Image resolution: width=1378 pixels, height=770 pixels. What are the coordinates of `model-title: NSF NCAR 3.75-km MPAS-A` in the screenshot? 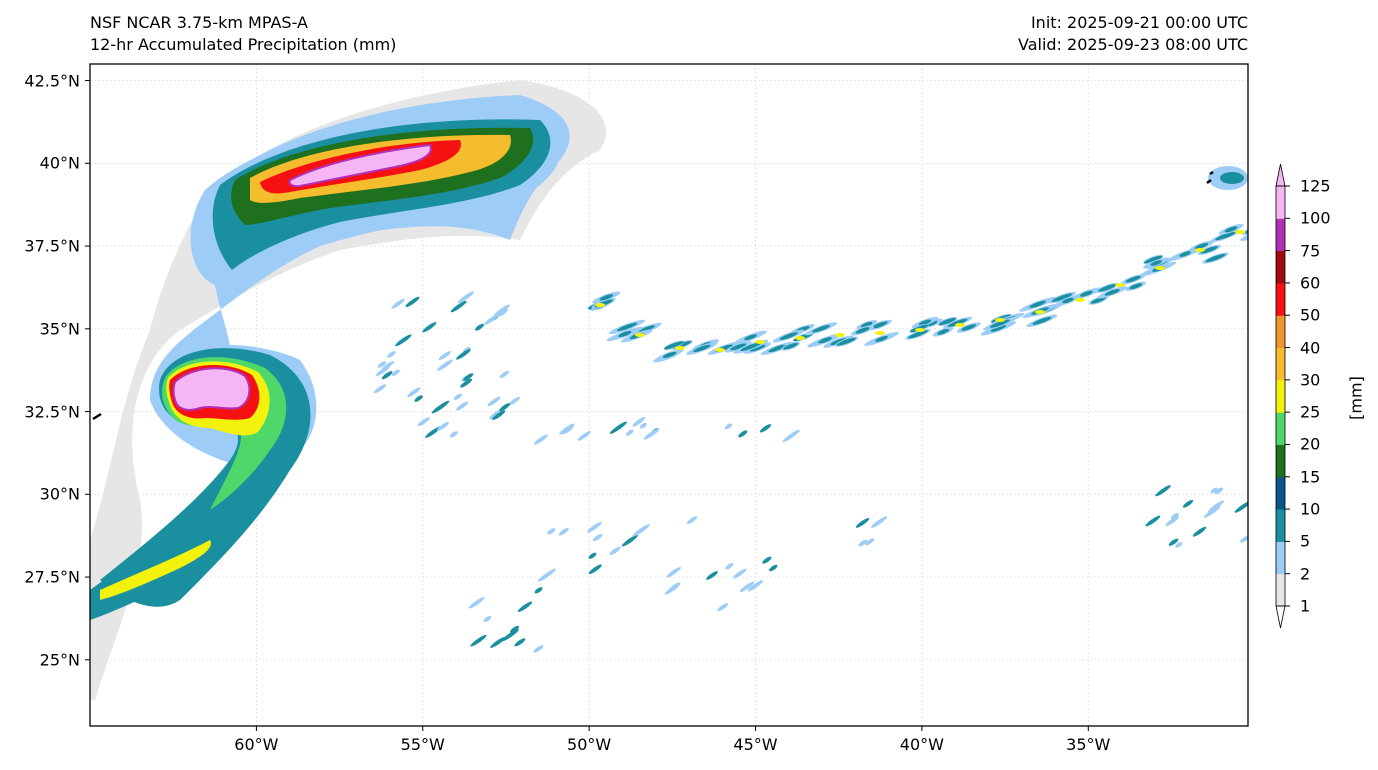 It's located at (199, 22).